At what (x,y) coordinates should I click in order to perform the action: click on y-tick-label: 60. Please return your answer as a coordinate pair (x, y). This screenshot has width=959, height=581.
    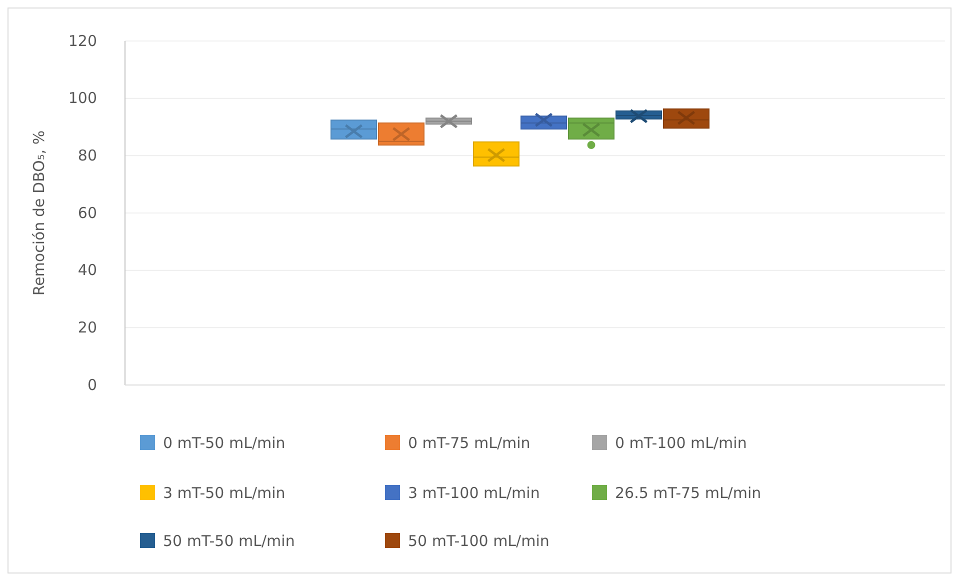
    Looking at the image, I should click on (87, 213).